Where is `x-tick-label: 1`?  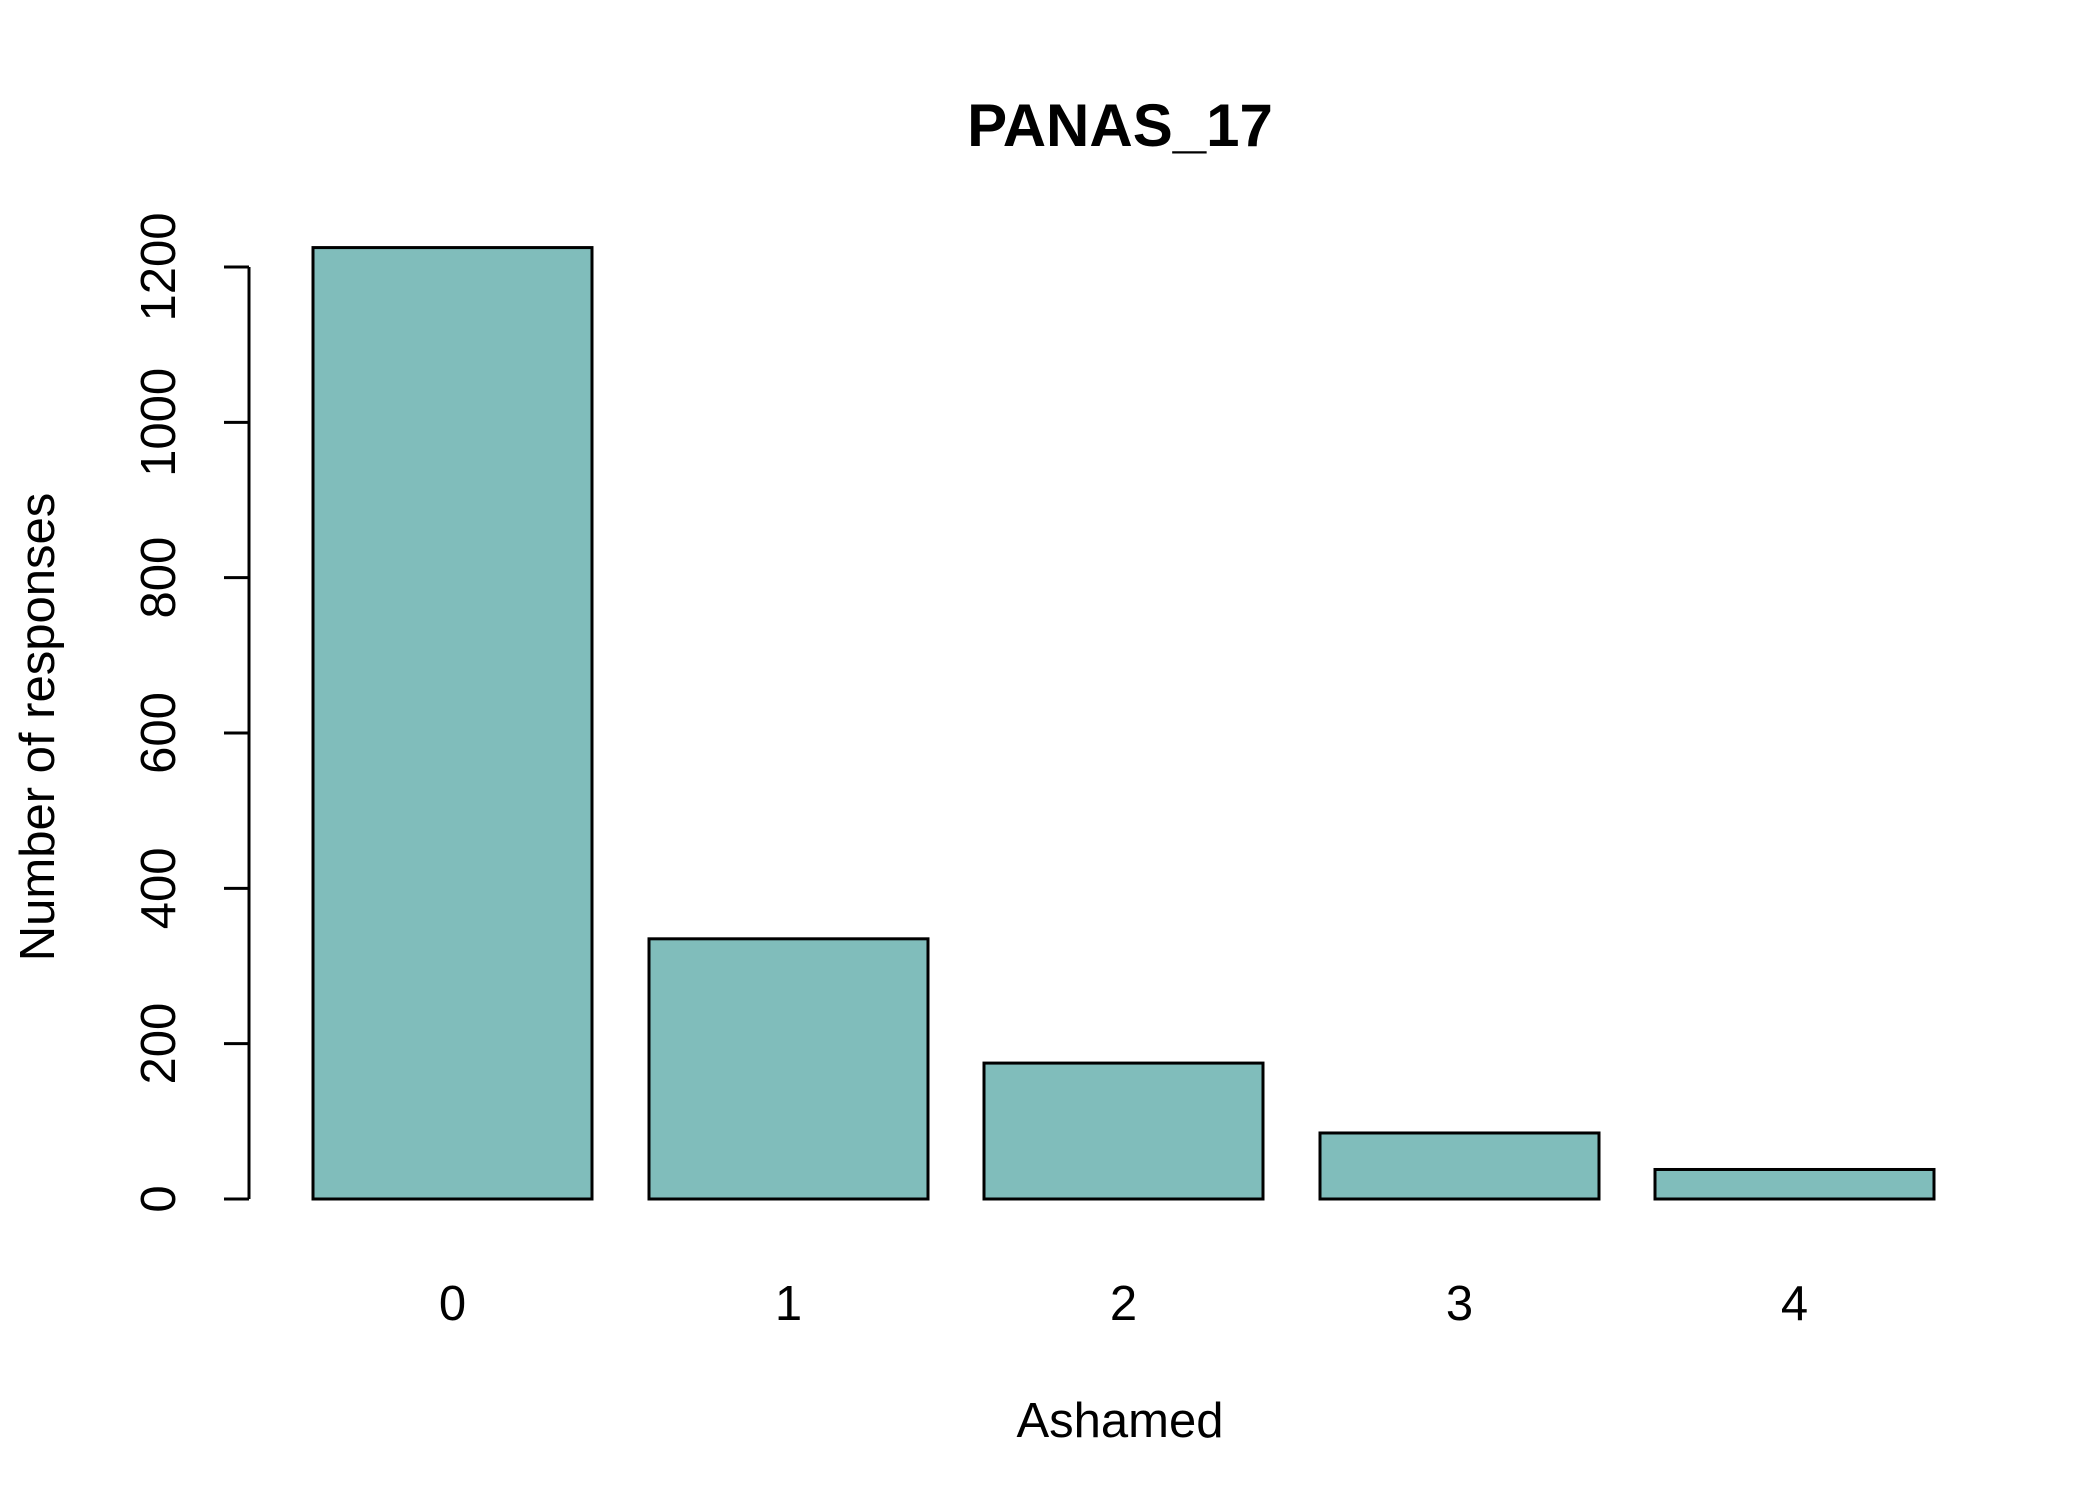
x-tick-label: 1 is located at coordinates (788, 1304).